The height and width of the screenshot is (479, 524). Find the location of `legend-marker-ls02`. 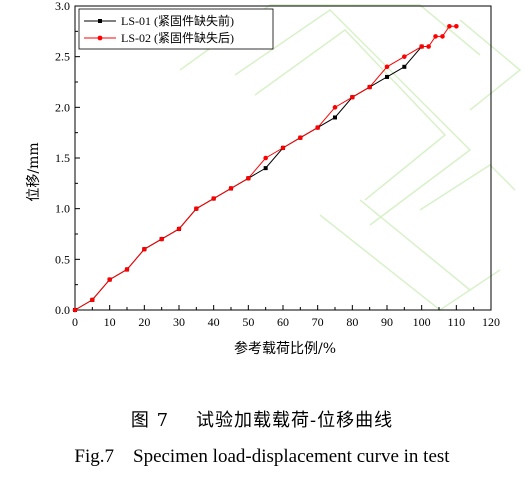

legend-marker-ls02 is located at coordinates (100, 38).